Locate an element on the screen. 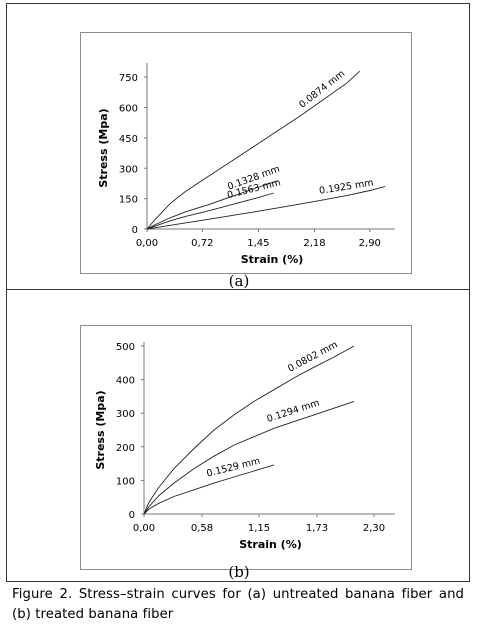 Image resolution: width=479 pixels, height=625 pixels. y-tick-label-a: 0 is located at coordinates (135, 230).